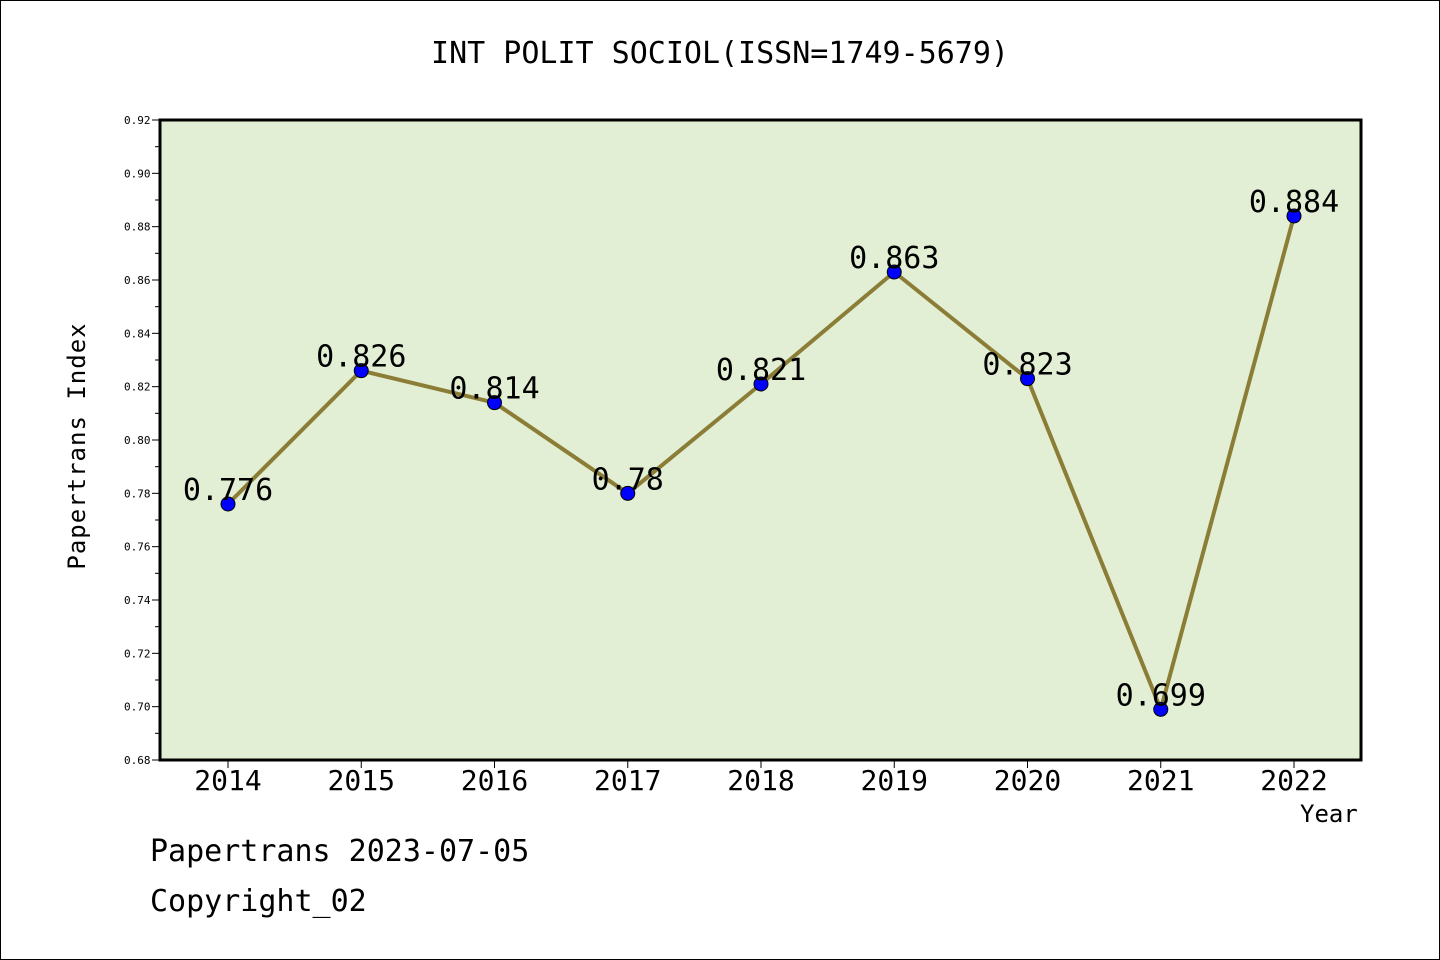 The height and width of the screenshot is (960, 1440). I want to click on y-tick-label: 0.90, so click(137, 173).